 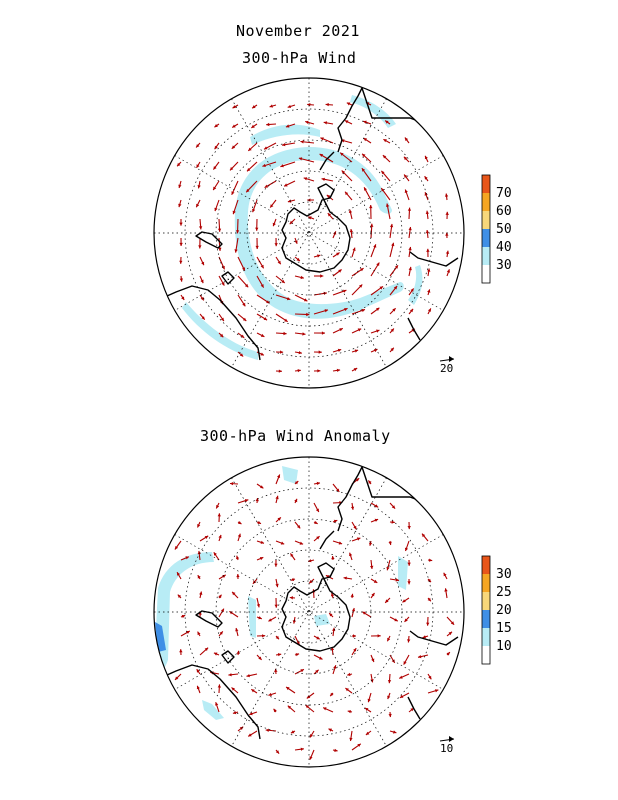 I want to click on wind-colorbar-tick-50: 50, so click(x=504, y=229).